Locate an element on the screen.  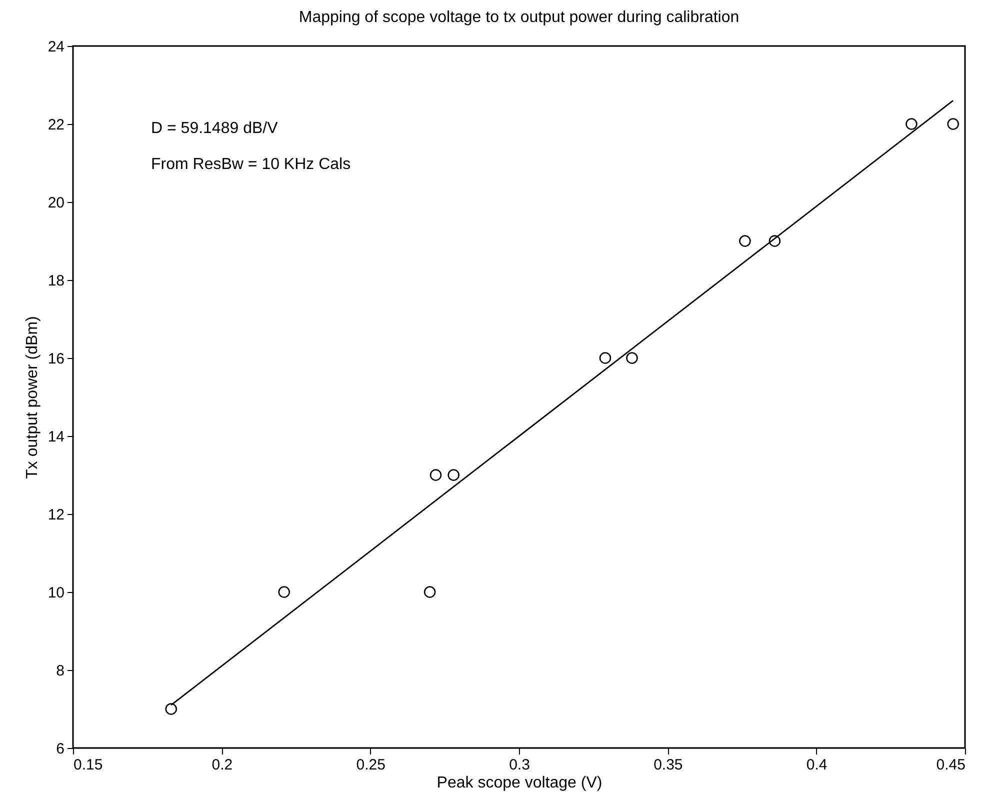
x-tick-label: 0.4 is located at coordinates (817, 765).